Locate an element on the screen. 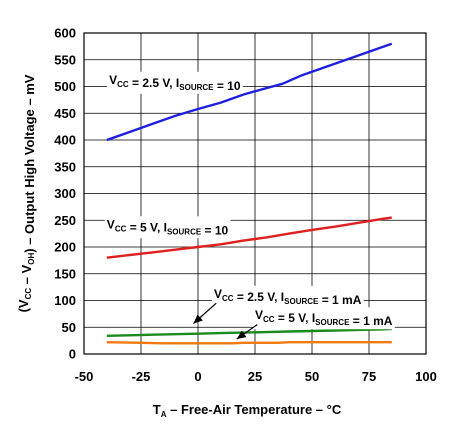  arrowhead-green is located at coordinates (198, 319).